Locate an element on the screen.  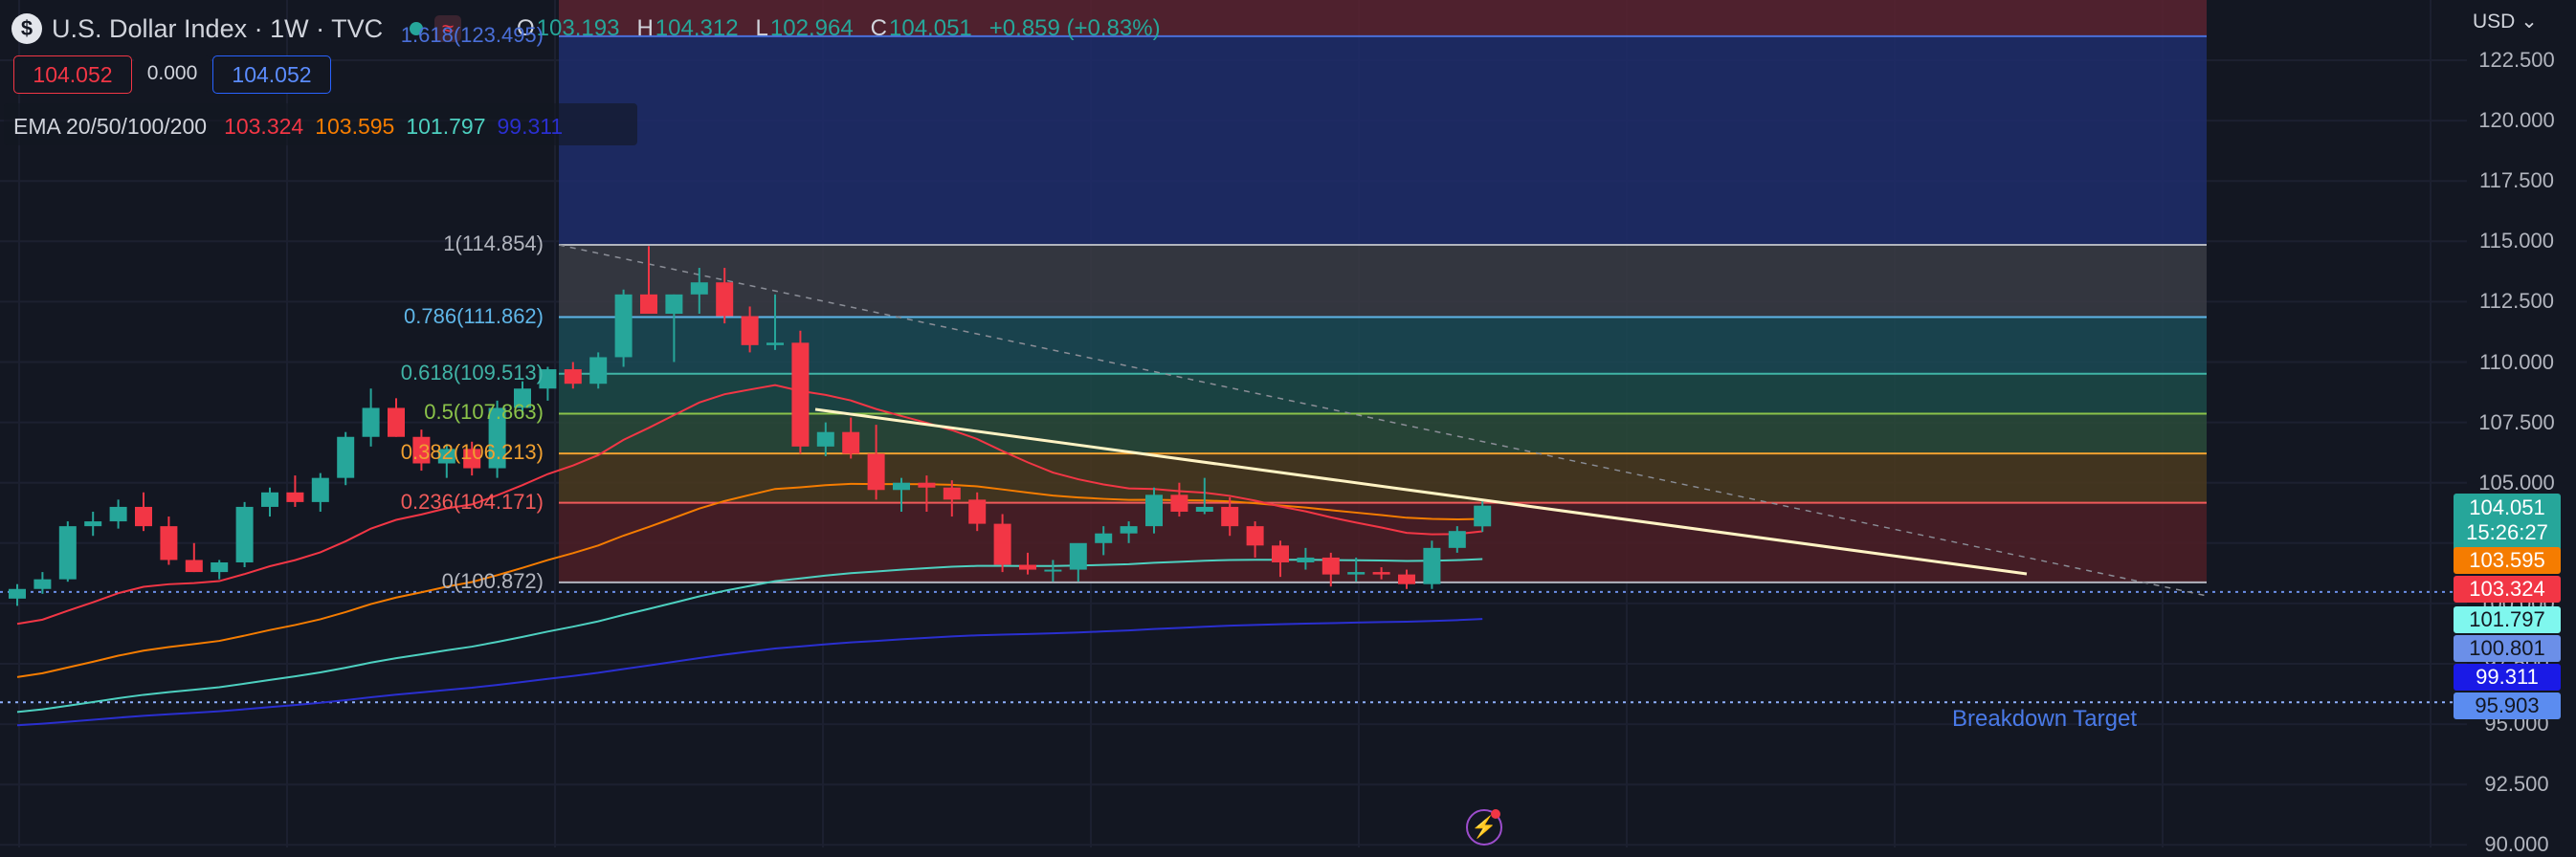
current-price-value: 104.051 is located at coordinates (2507, 507).